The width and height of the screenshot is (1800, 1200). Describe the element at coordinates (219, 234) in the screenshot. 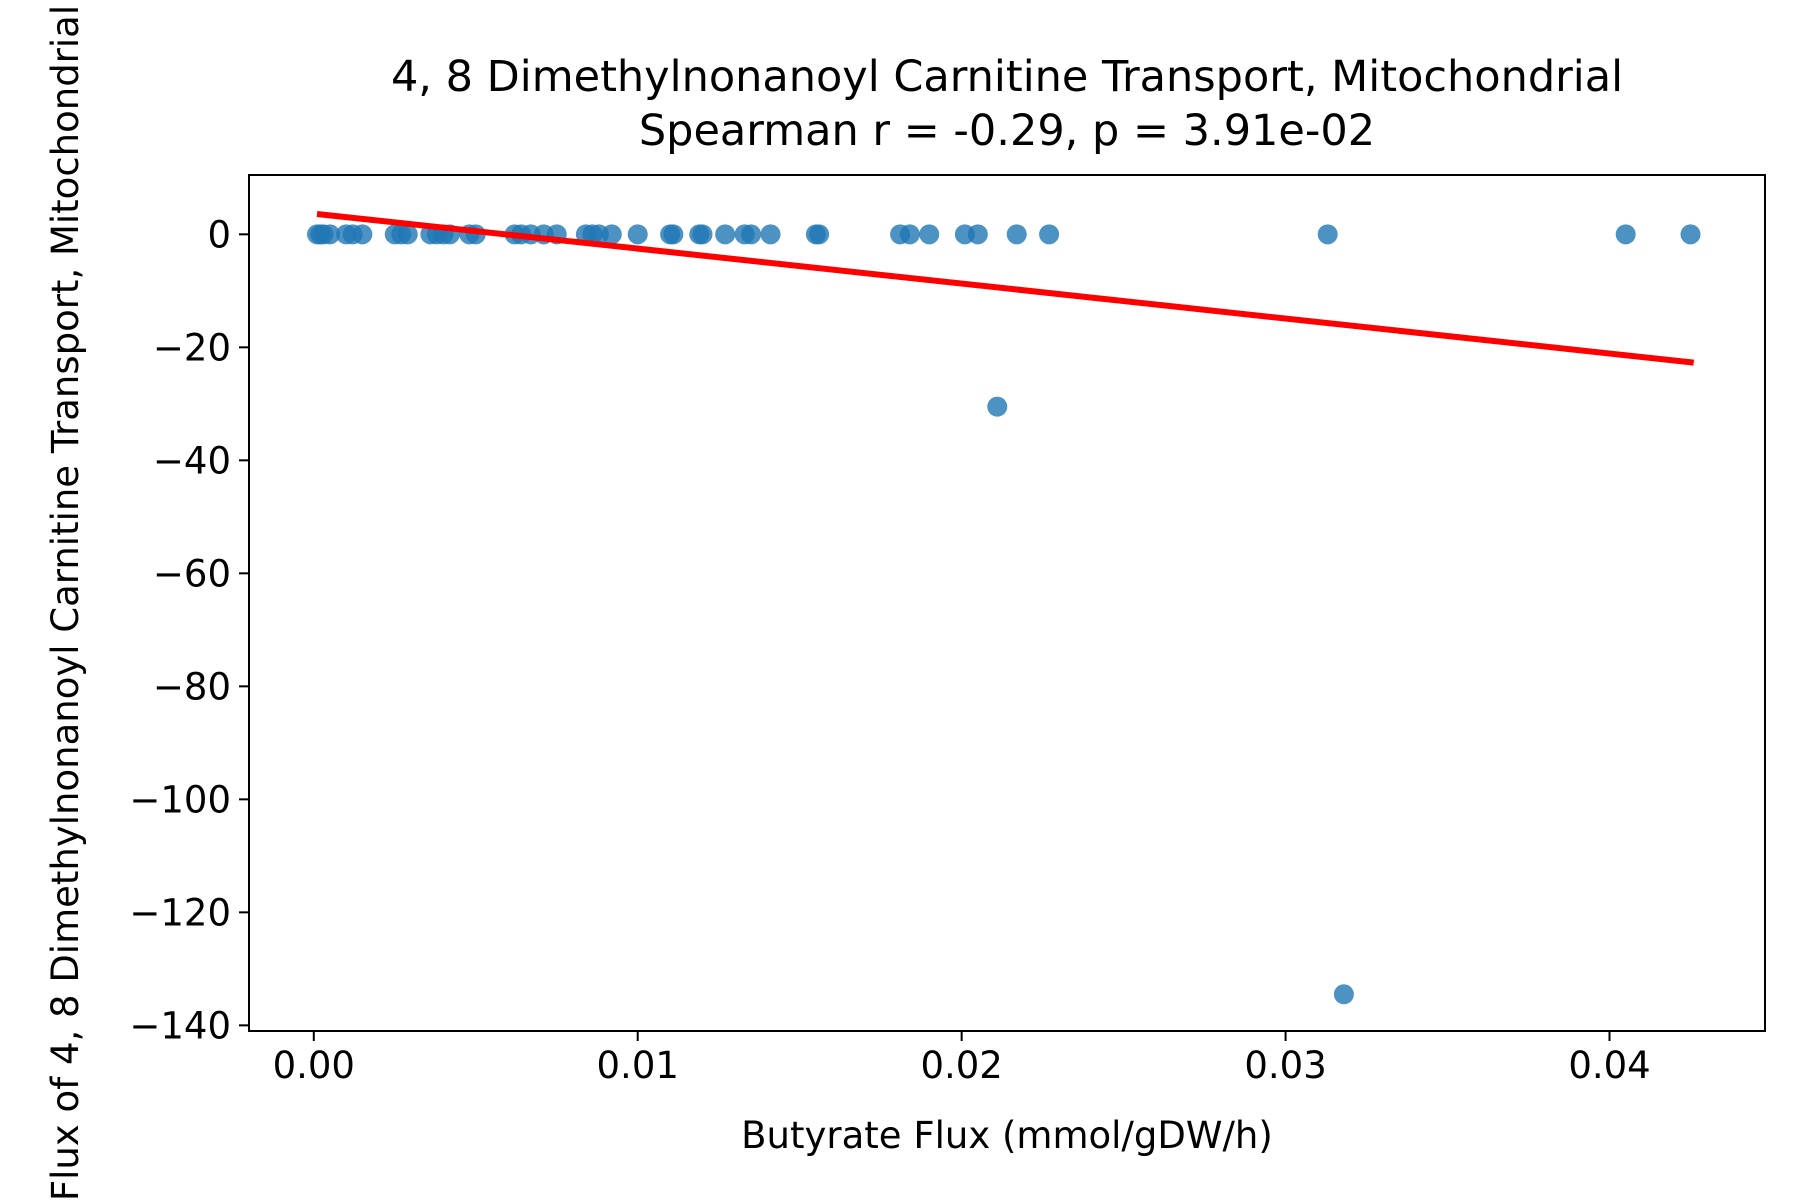

I see `y-tick-label: 0` at that location.